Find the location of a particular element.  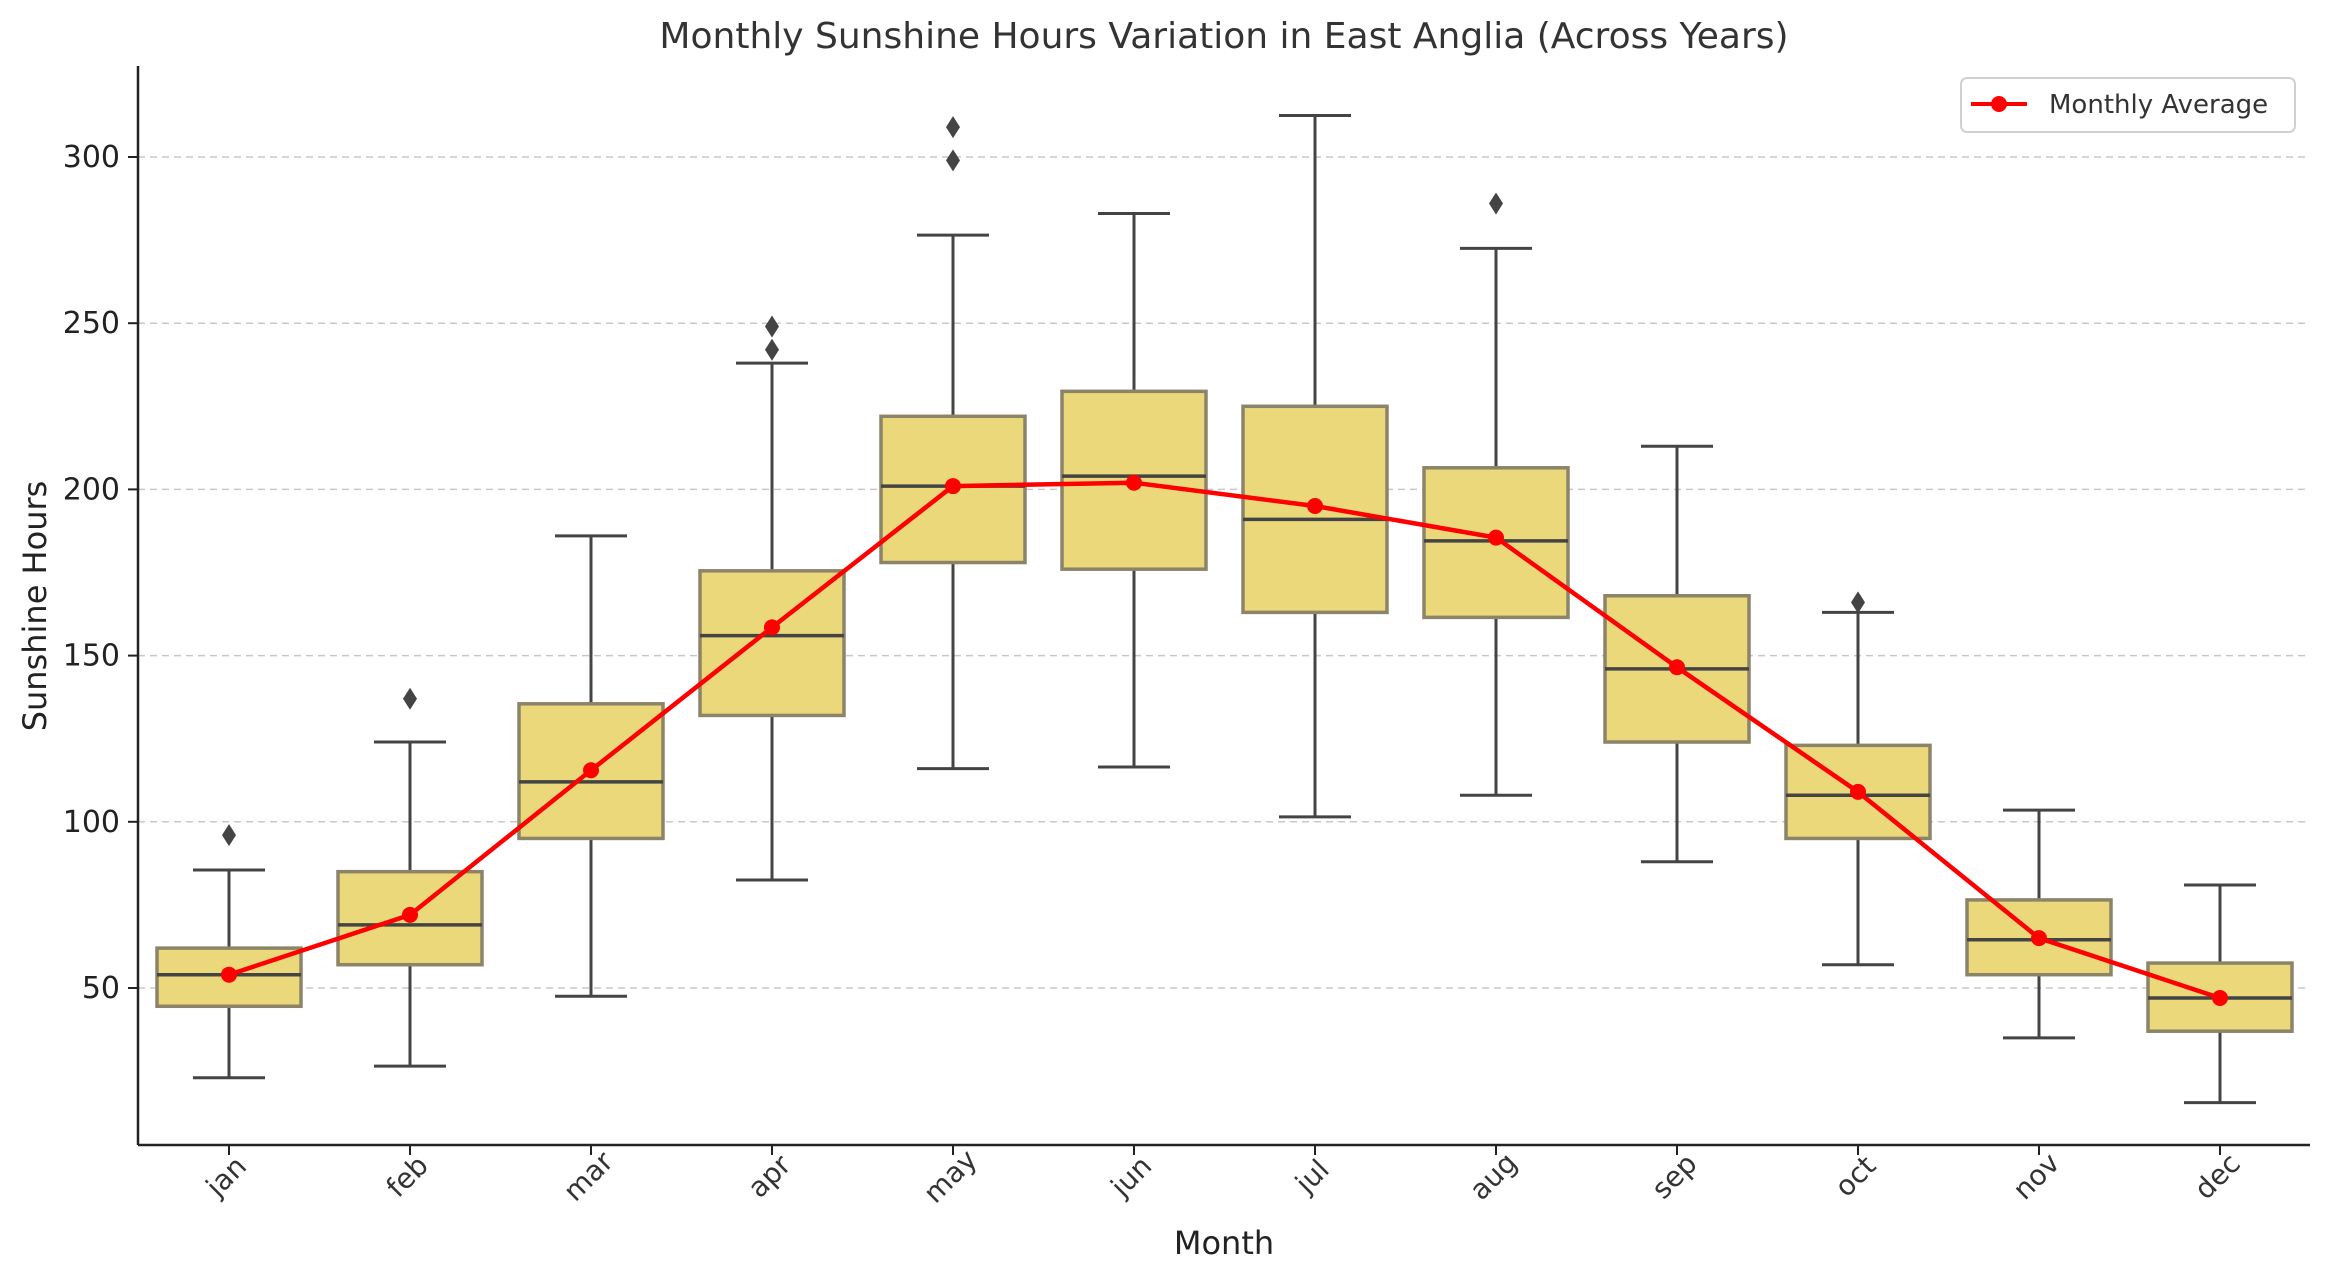

box-jan is located at coordinates (229, 952).